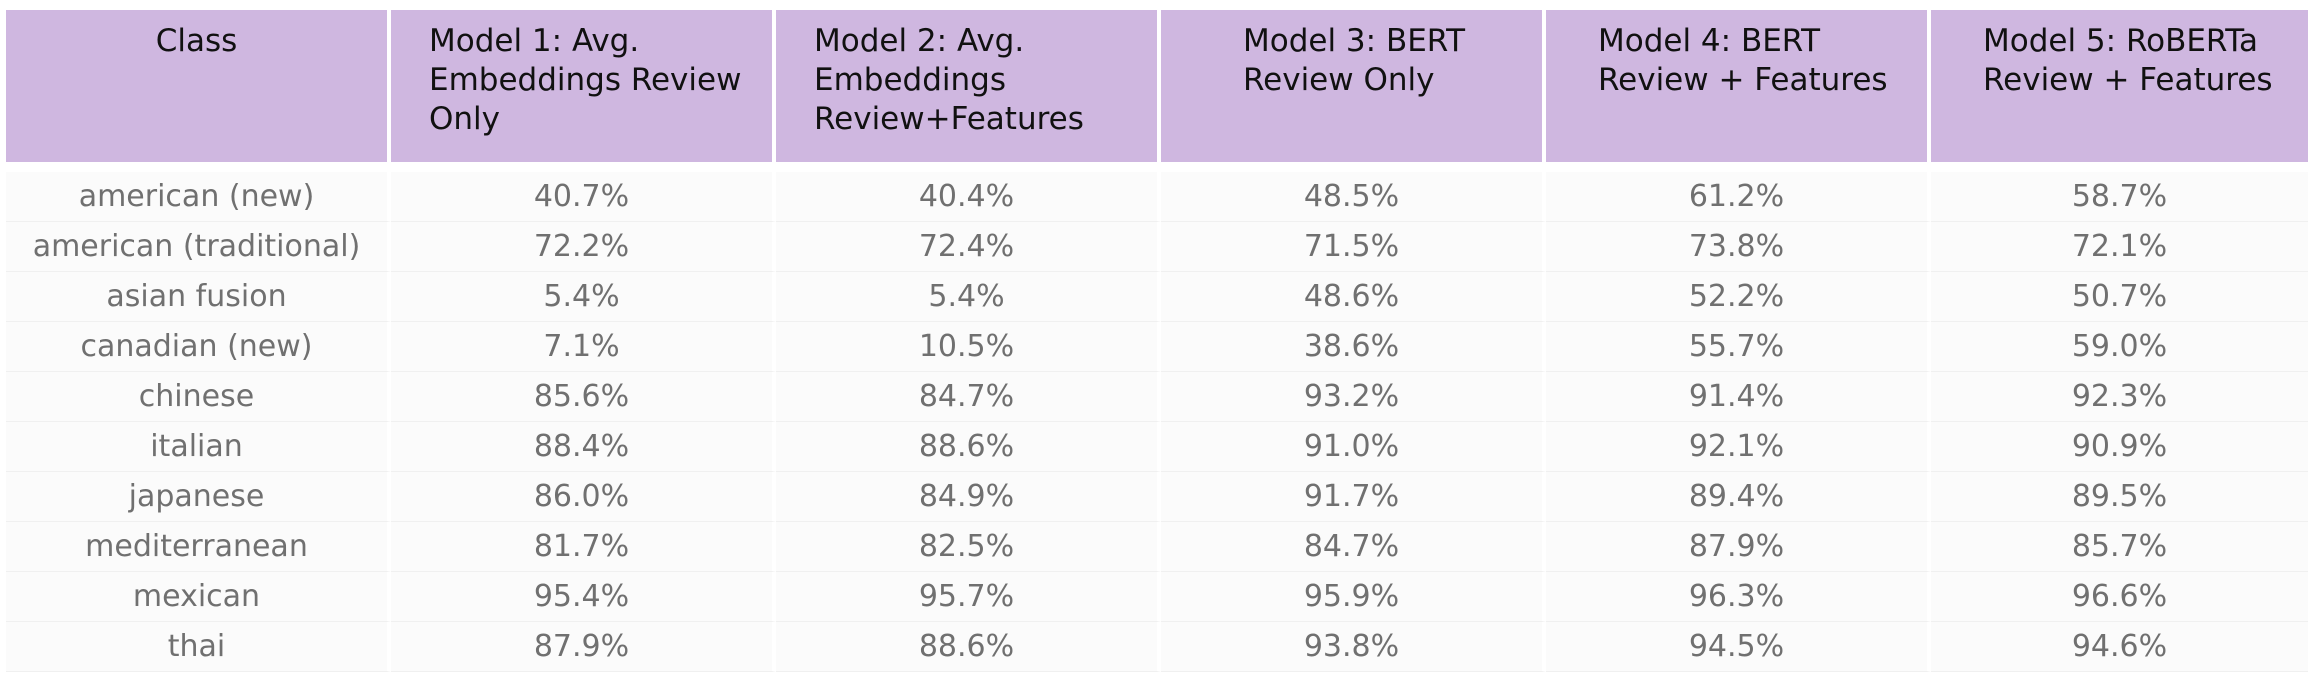 Image resolution: width=2320 pixels, height=690 pixels. I want to click on model-5-cell: 94.6%, so click(2119, 647).